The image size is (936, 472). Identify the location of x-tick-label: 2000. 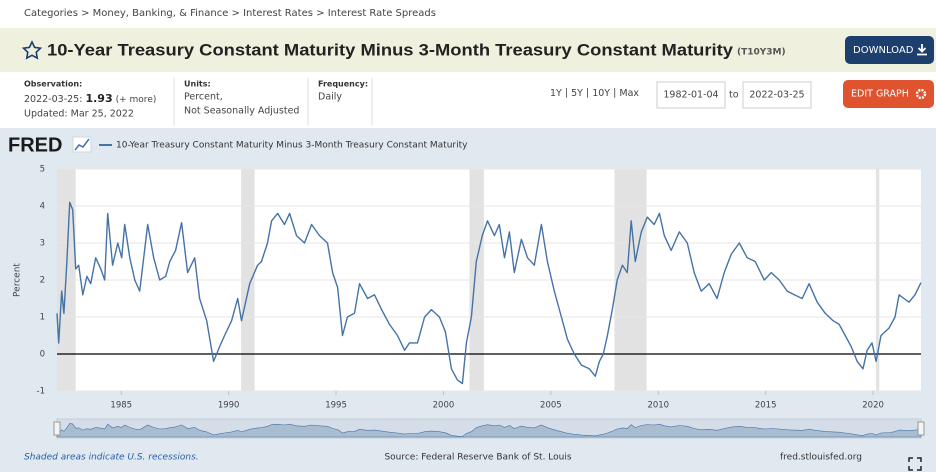
(444, 406).